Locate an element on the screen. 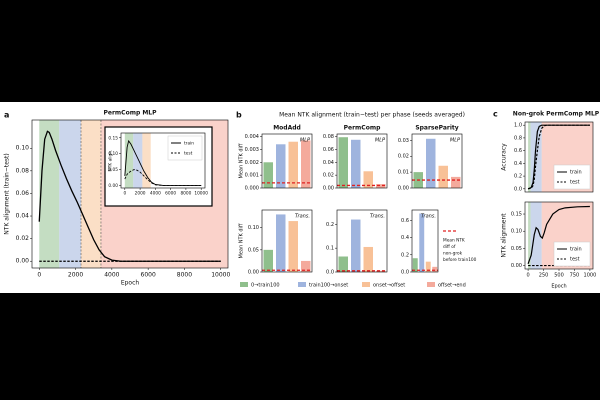  y-tick-label: 0.003 is located at coordinates (252, 150).